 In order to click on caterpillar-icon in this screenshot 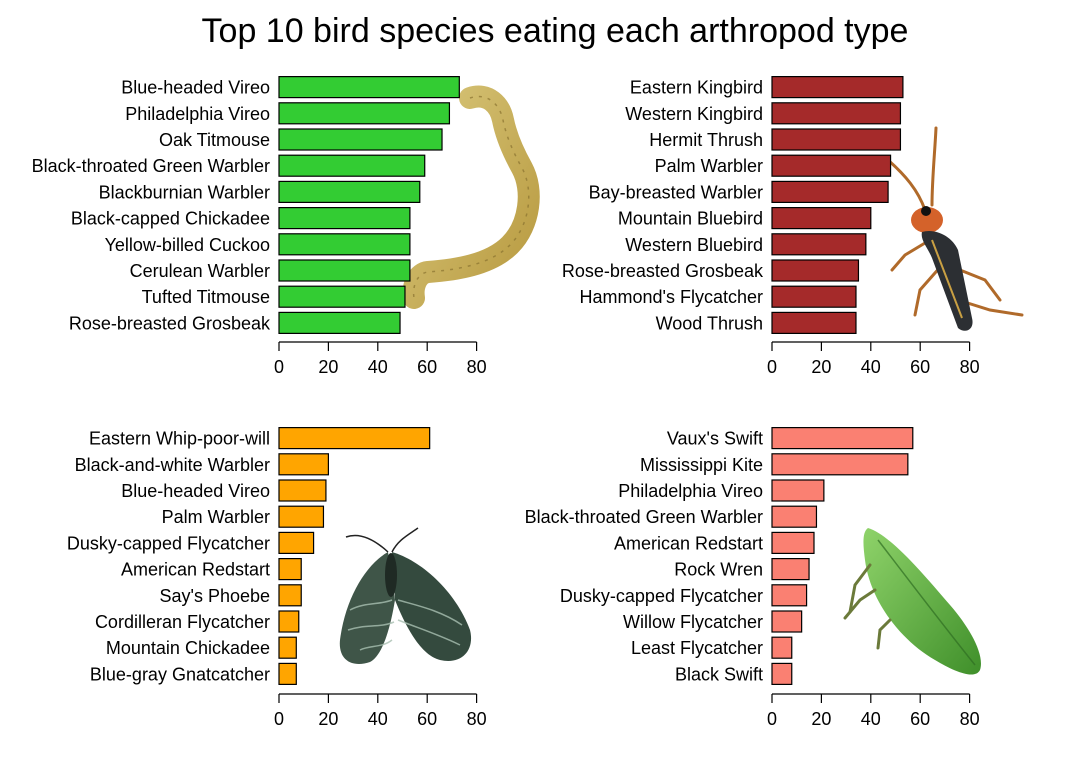, I will do `click(471, 197)`.